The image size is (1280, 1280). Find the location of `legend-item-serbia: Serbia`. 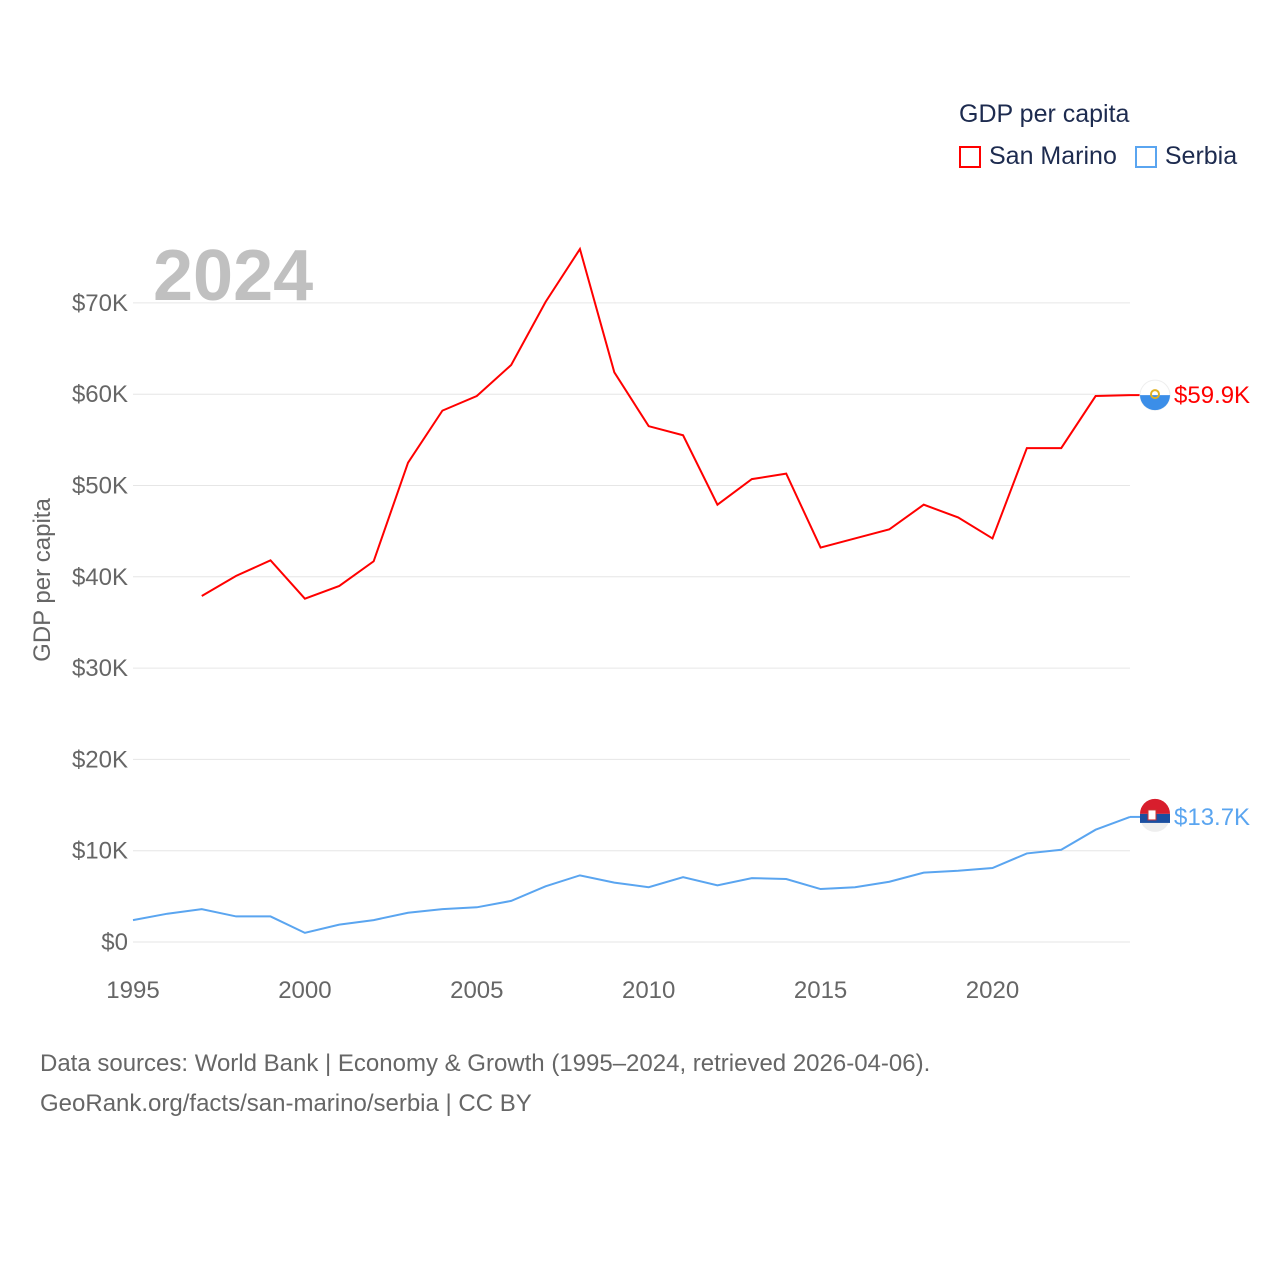

legend-item-serbia: Serbia is located at coordinates (1186, 156).